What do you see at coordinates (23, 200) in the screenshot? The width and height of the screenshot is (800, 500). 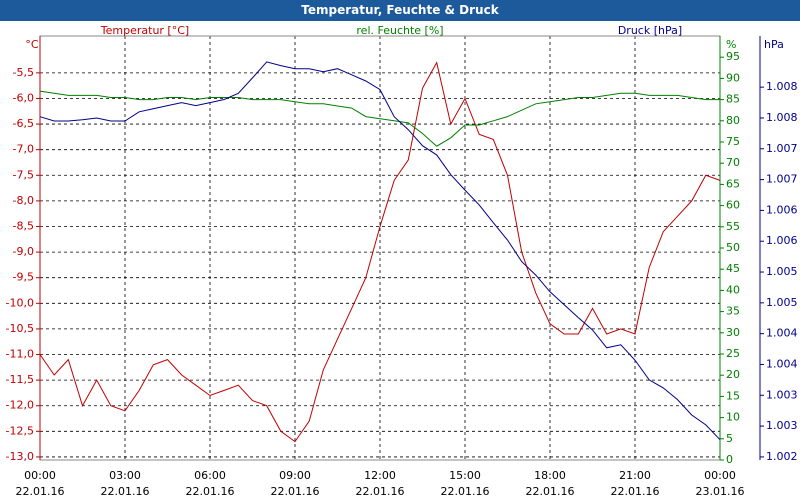 I see `y-tick-label: -8,0` at bounding box center [23, 200].